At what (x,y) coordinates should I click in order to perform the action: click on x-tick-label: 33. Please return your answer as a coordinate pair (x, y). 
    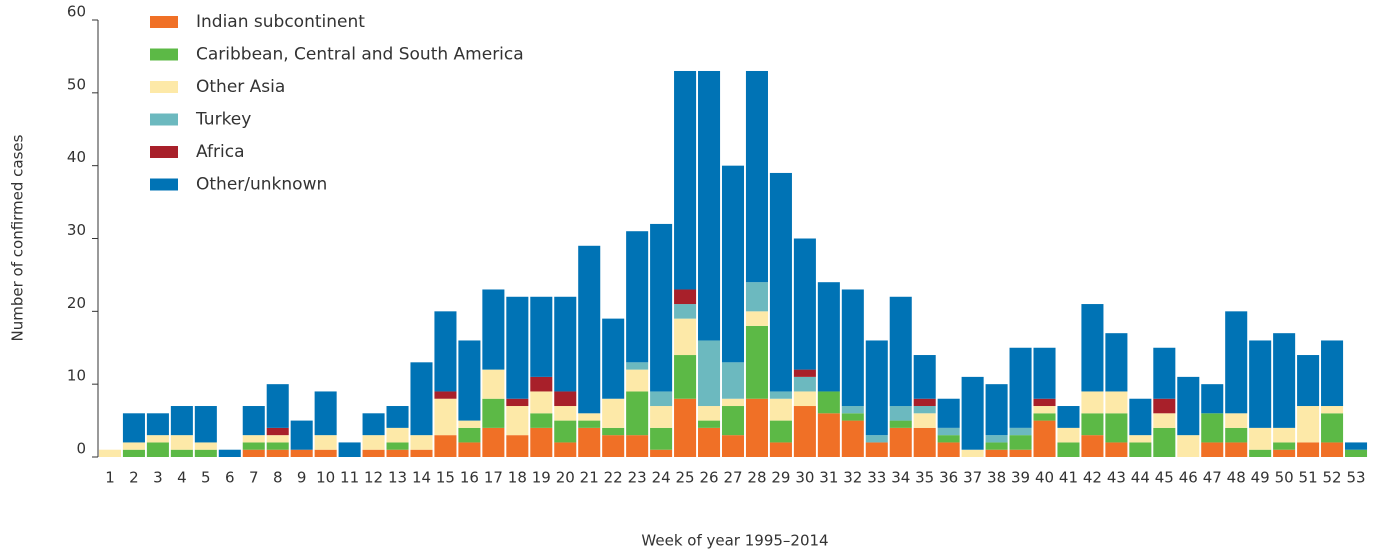
    Looking at the image, I should click on (876, 478).